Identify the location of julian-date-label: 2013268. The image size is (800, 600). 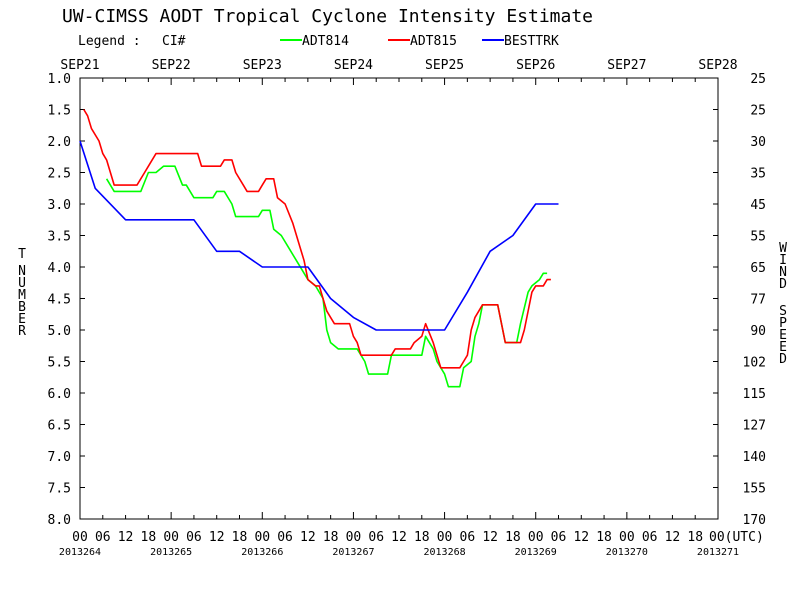
(444, 552).